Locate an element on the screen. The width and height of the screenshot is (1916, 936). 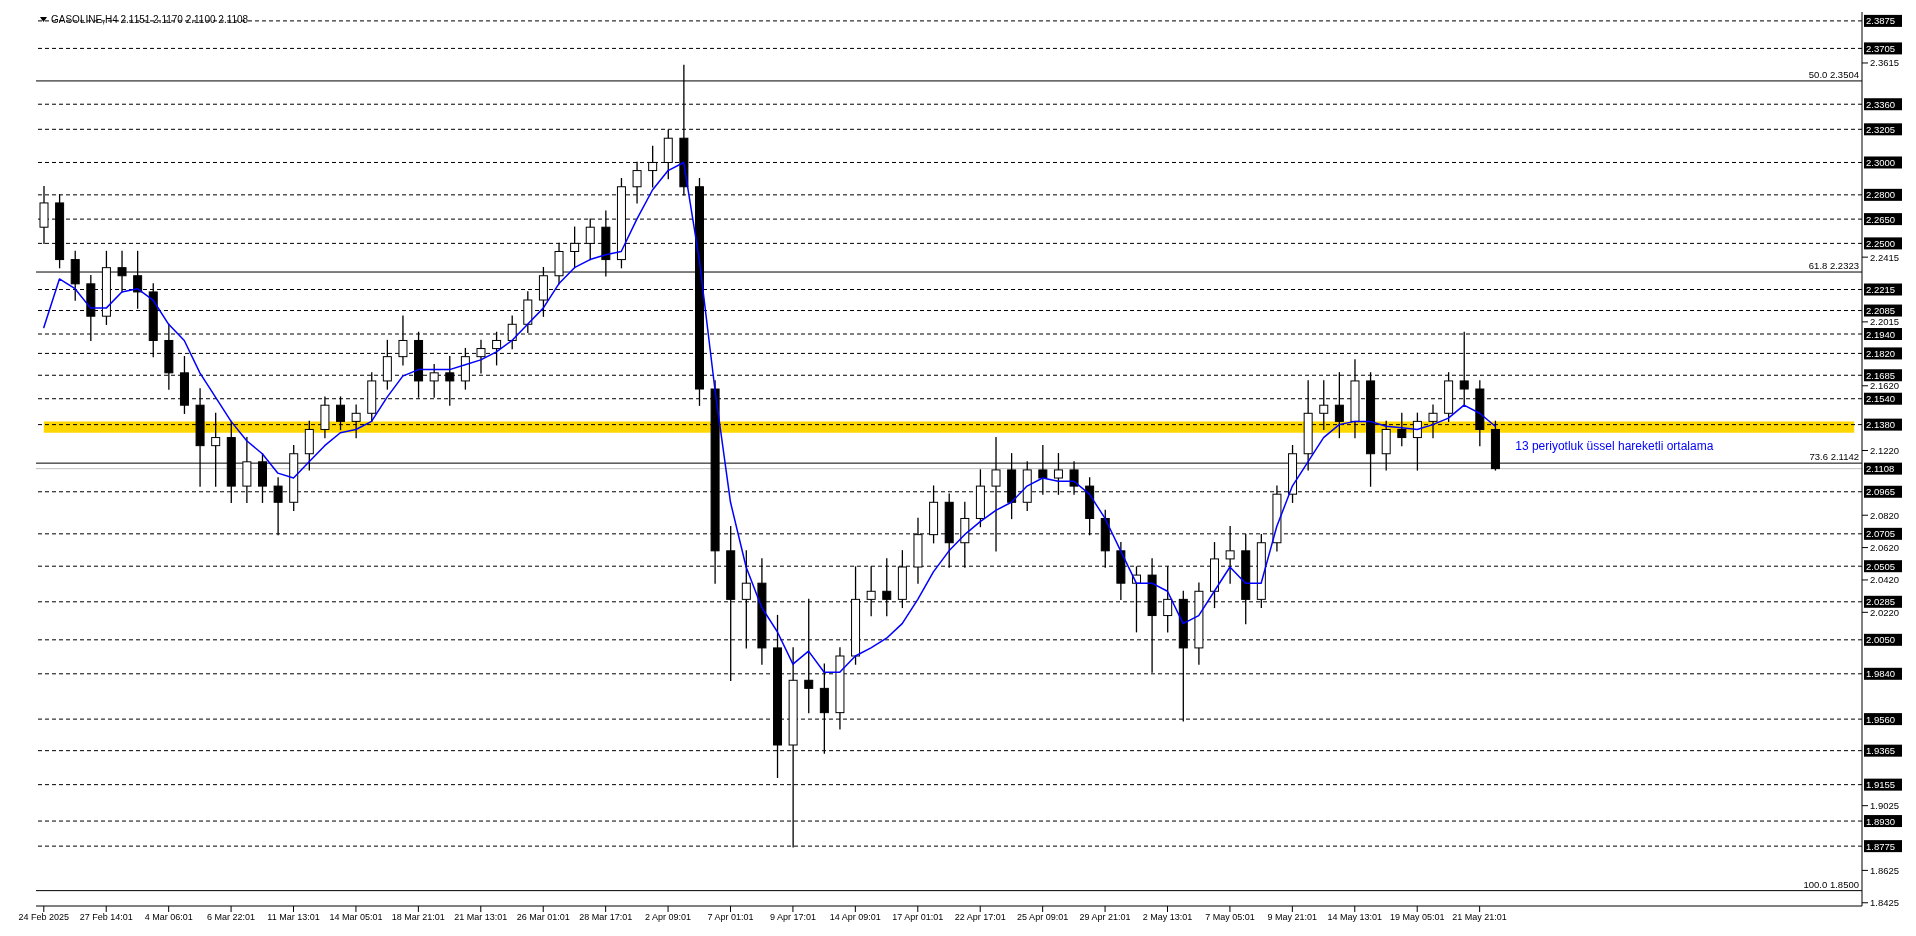
y-tick-label: 1.9025 is located at coordinates (1885, 806).